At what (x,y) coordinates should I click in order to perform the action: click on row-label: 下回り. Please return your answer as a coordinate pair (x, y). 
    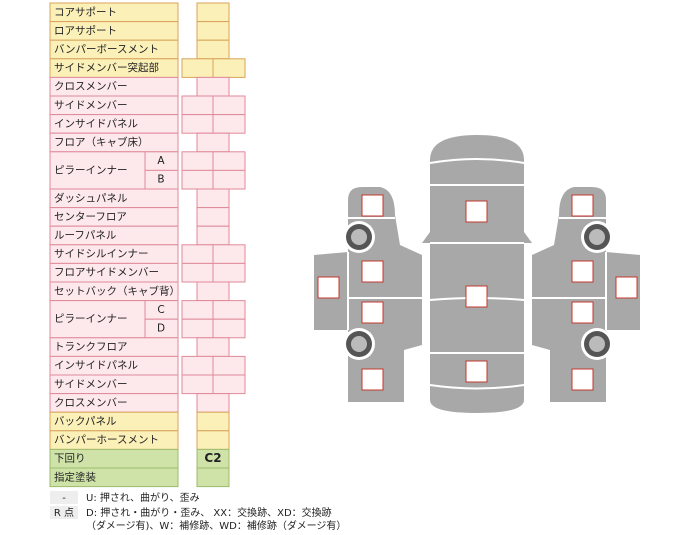
    Looking at the image, I should click on (70, 459).